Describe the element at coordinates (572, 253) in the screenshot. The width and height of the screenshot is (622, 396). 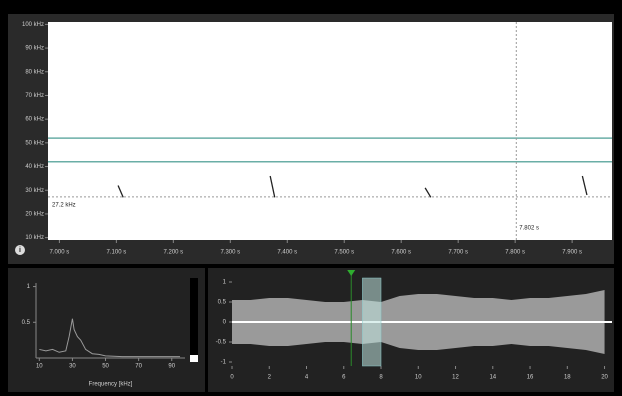
I see `x-tick-label: 7.900 s` at that location.